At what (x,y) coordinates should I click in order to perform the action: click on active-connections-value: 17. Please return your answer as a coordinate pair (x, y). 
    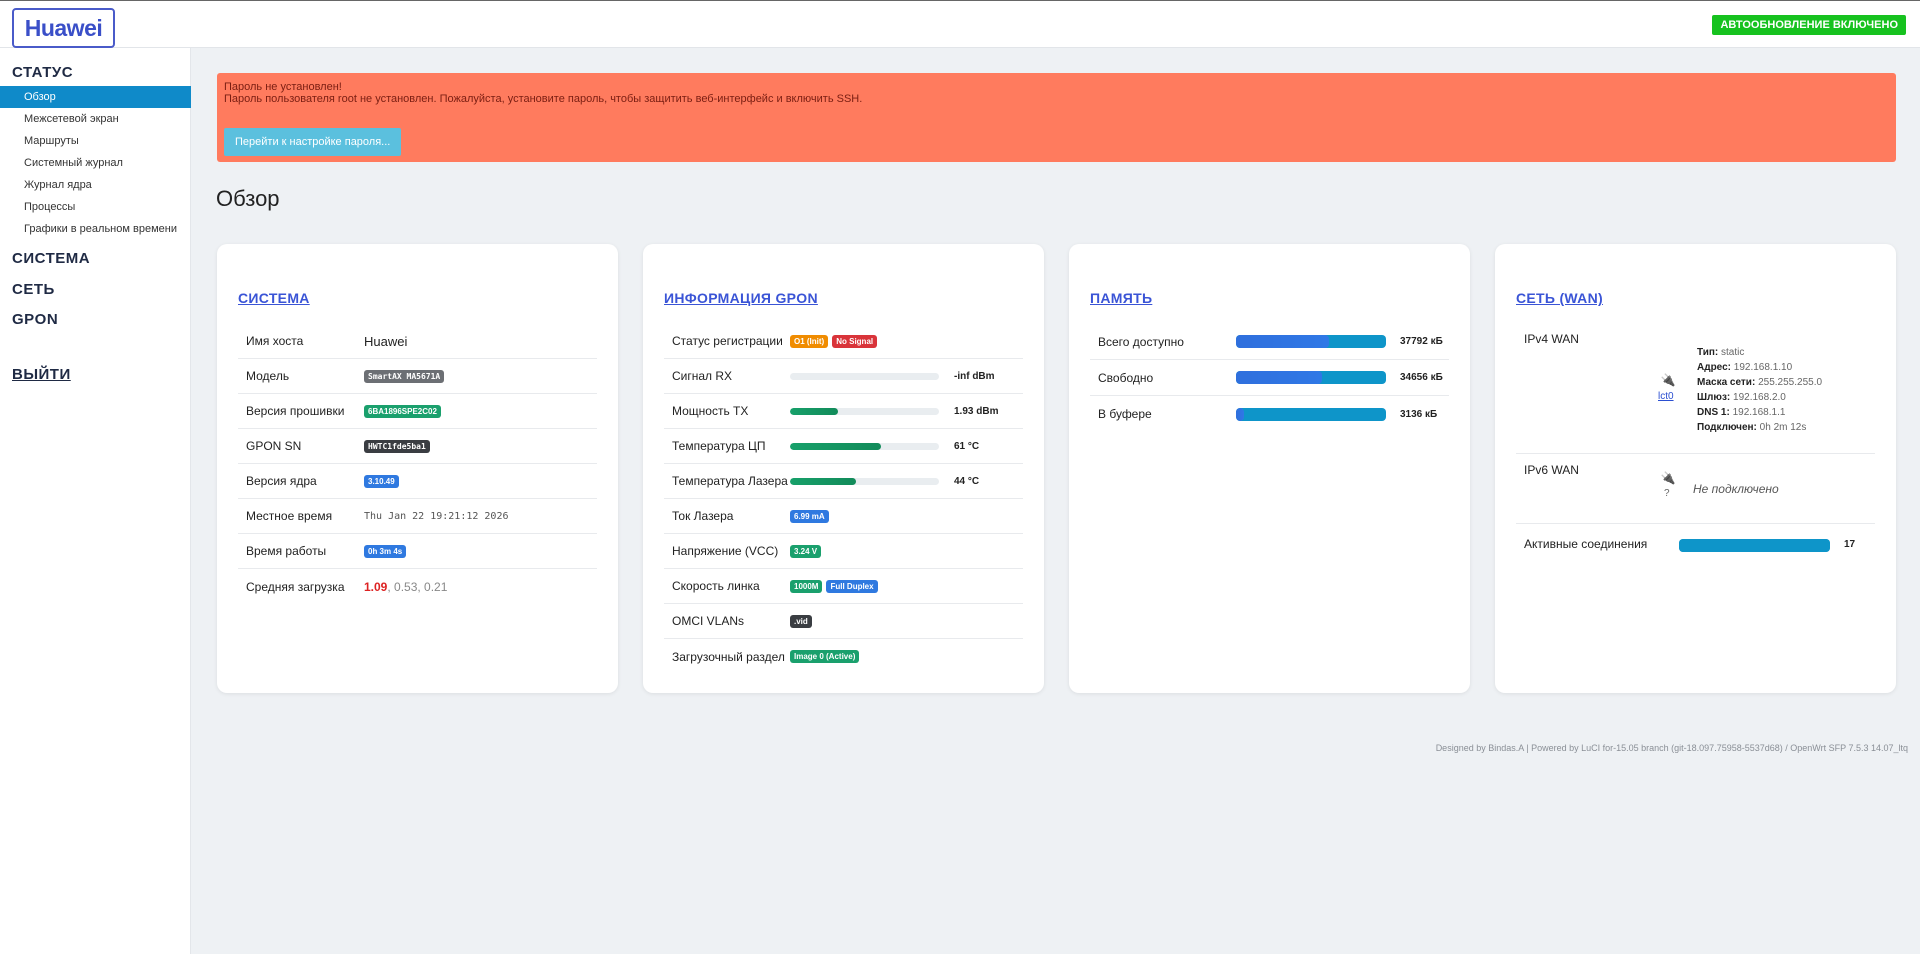
    Looking at the image, I should click on (1850, 544).